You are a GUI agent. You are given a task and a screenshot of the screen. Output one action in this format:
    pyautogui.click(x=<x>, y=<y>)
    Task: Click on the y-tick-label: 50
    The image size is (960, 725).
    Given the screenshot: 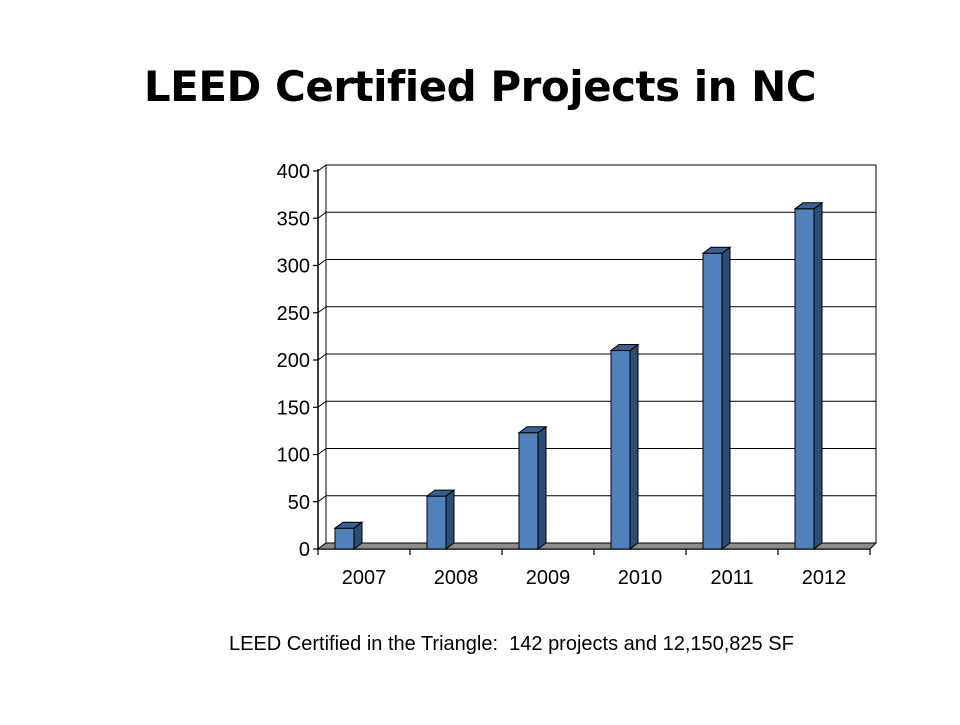 What is the action you would take?
    pyautogui.click(x=299, y=503)
    